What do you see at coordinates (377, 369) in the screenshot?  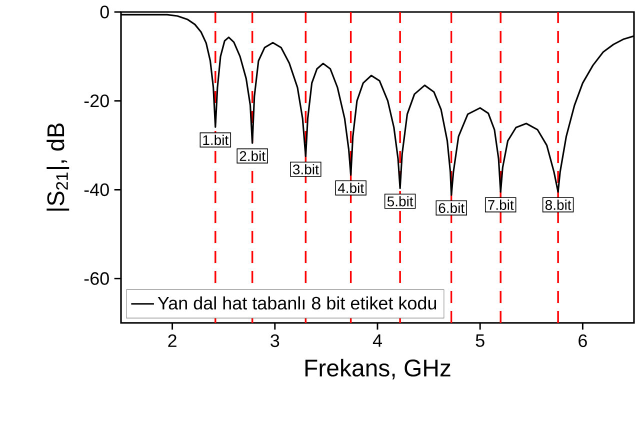 I see `x-axis-title: Frekans, GHz` at bounding box center [377, 369].